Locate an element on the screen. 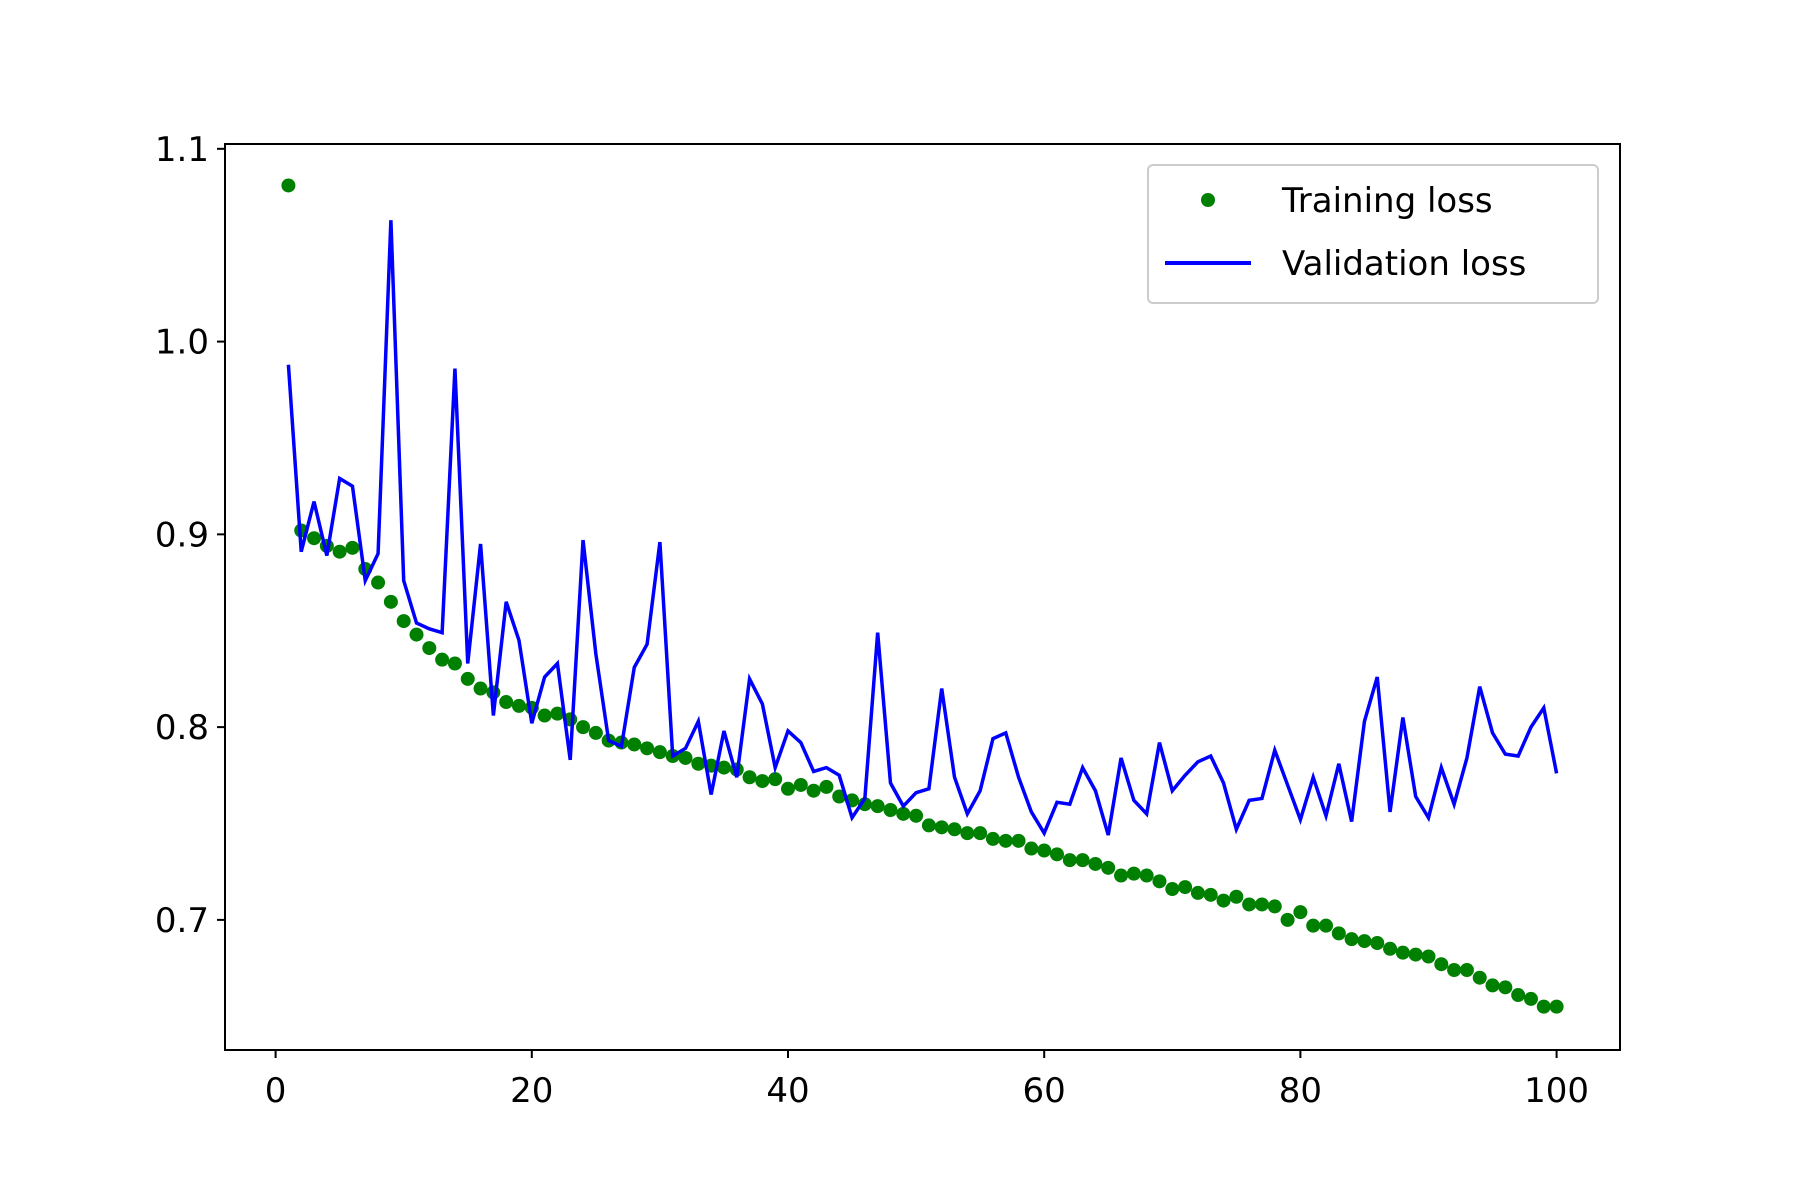 The width and height of the screenshot is (1800, 1200). legend-validation-label: Validation loss is located at coordinates (1404, 264).